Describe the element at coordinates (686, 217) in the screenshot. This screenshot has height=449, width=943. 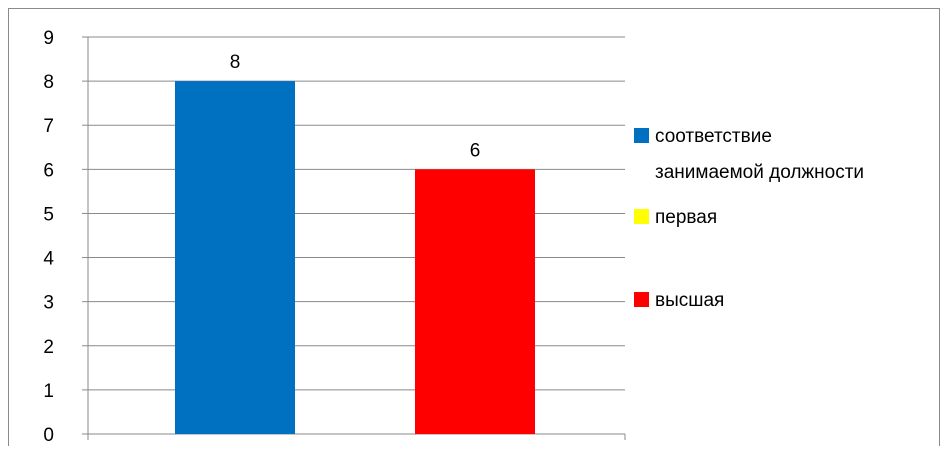
I see `legend-label: первая` at that location.